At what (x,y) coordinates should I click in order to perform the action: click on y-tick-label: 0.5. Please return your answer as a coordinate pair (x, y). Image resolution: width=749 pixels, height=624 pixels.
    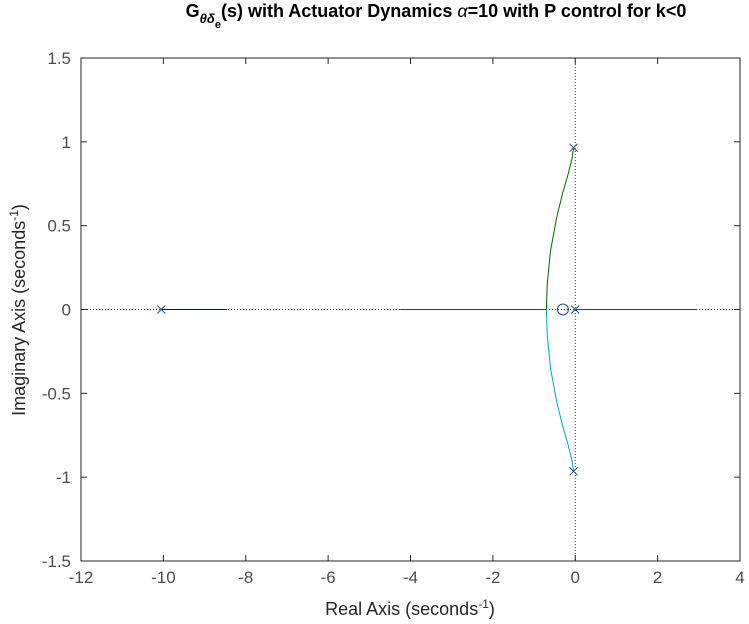
    Looking at the image, I should click on (59, 226).